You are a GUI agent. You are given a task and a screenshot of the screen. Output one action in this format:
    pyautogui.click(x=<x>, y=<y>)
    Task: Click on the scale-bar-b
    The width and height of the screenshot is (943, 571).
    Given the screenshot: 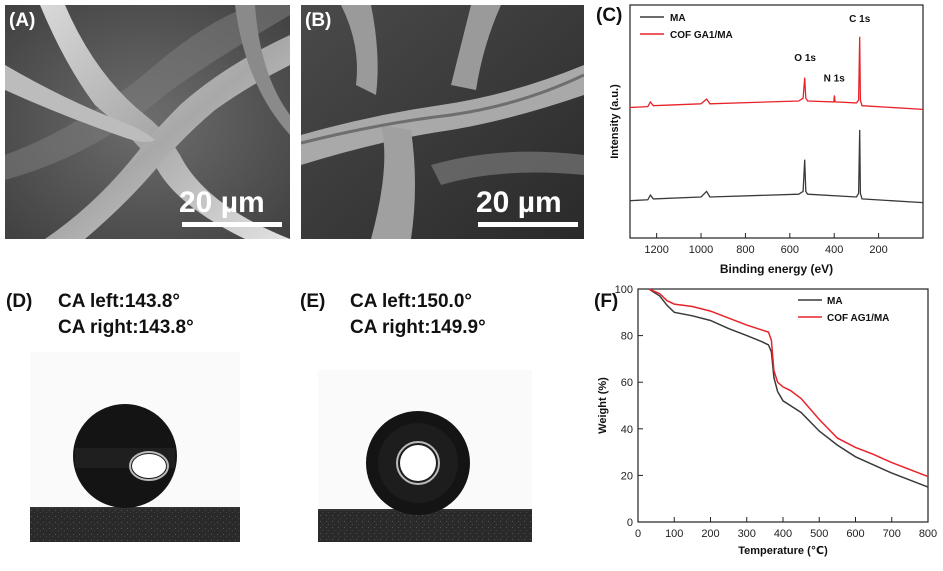 What is the action you would take?
    pyautogui.click(x=528, y=224)
    